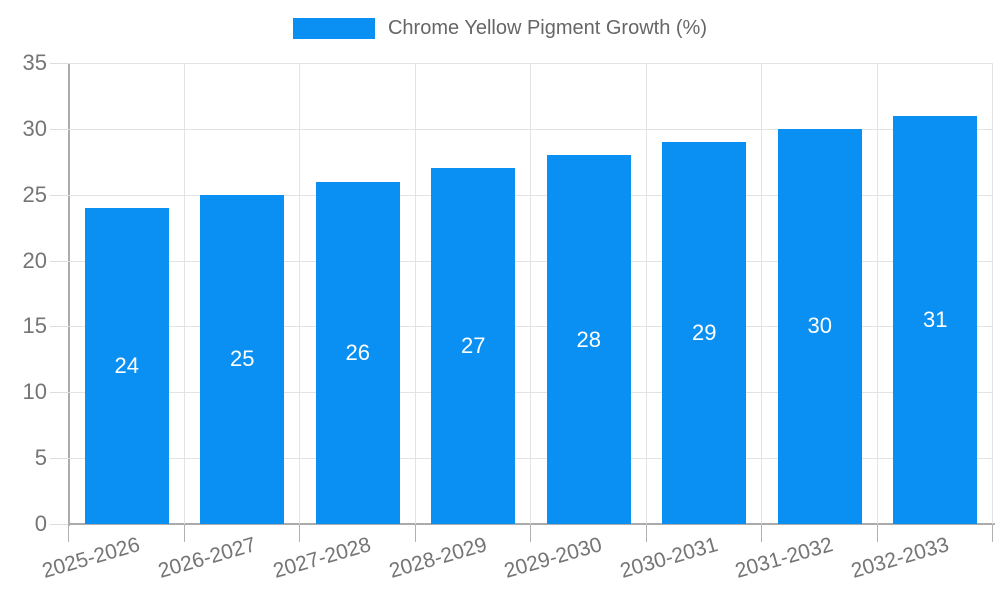 This screenshot has height=600, width=1000. I want to click on bar-value-label: 31, so click(935, 319).